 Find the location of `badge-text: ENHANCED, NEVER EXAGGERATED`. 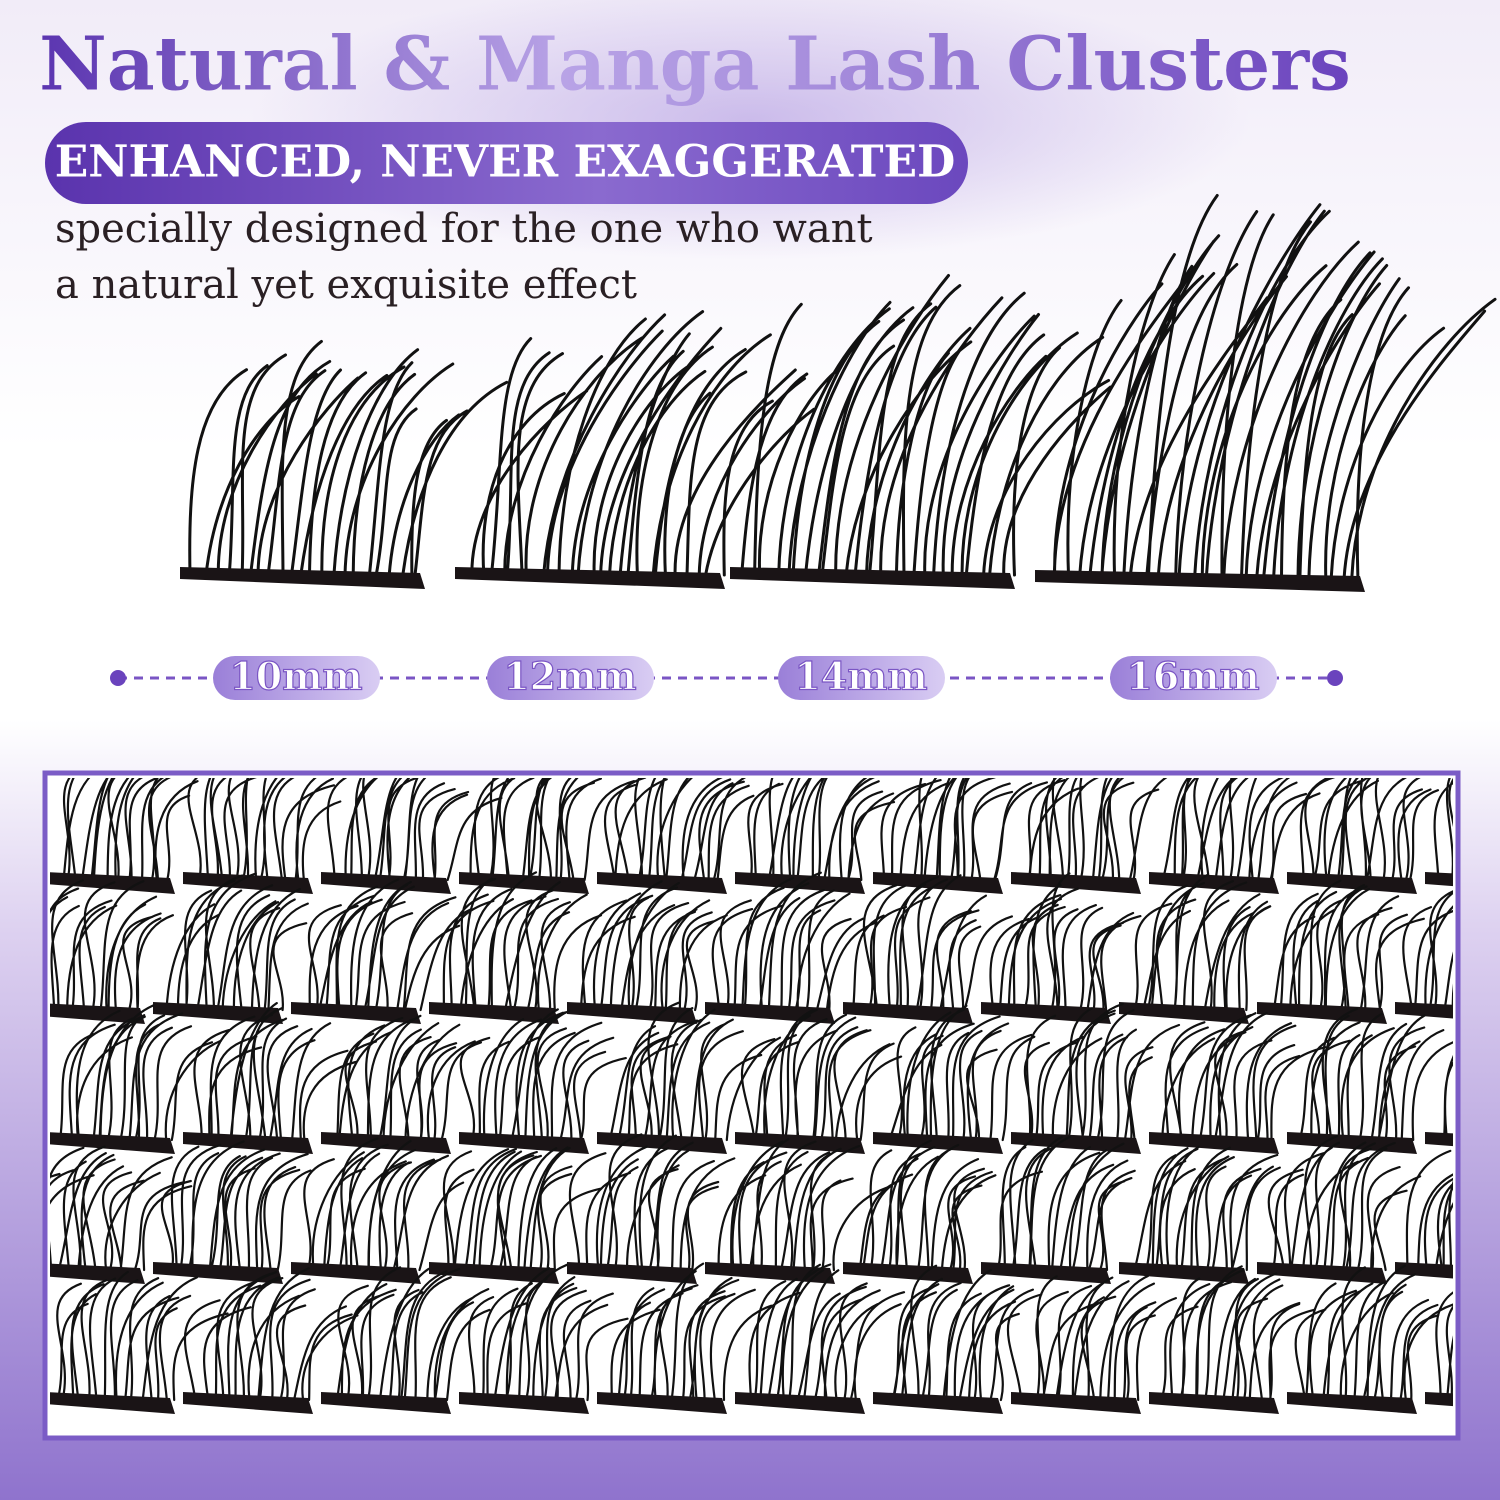

badge-text: ENHANCED, NEVER EXAGGERATED is located at coordinates (505, 162).